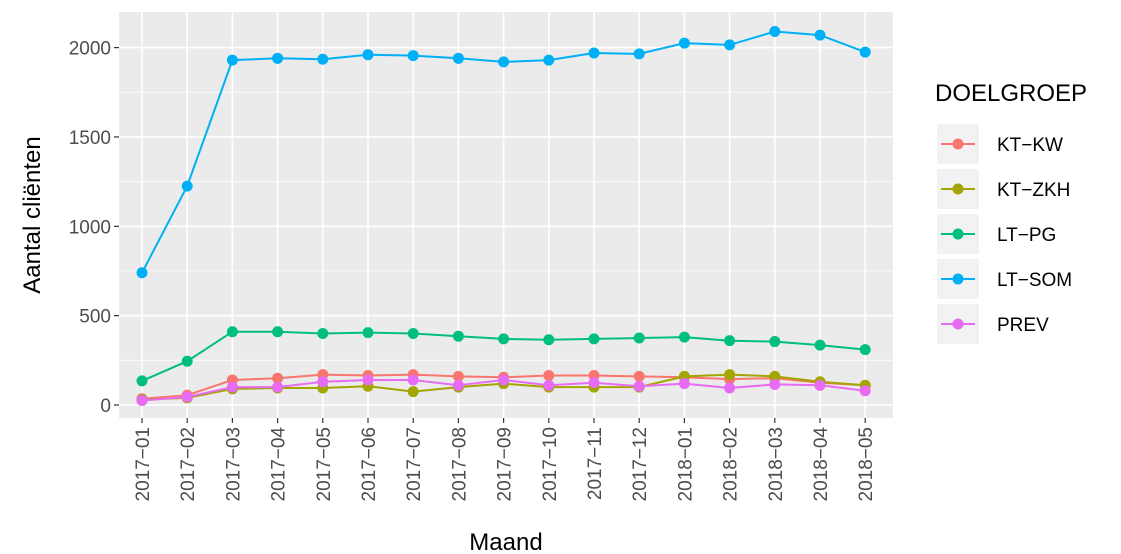  What do you see at coordinates (90, 49) in the screenshot?
I see `y-tick-label: 2000` at bounding box center [90, 49].